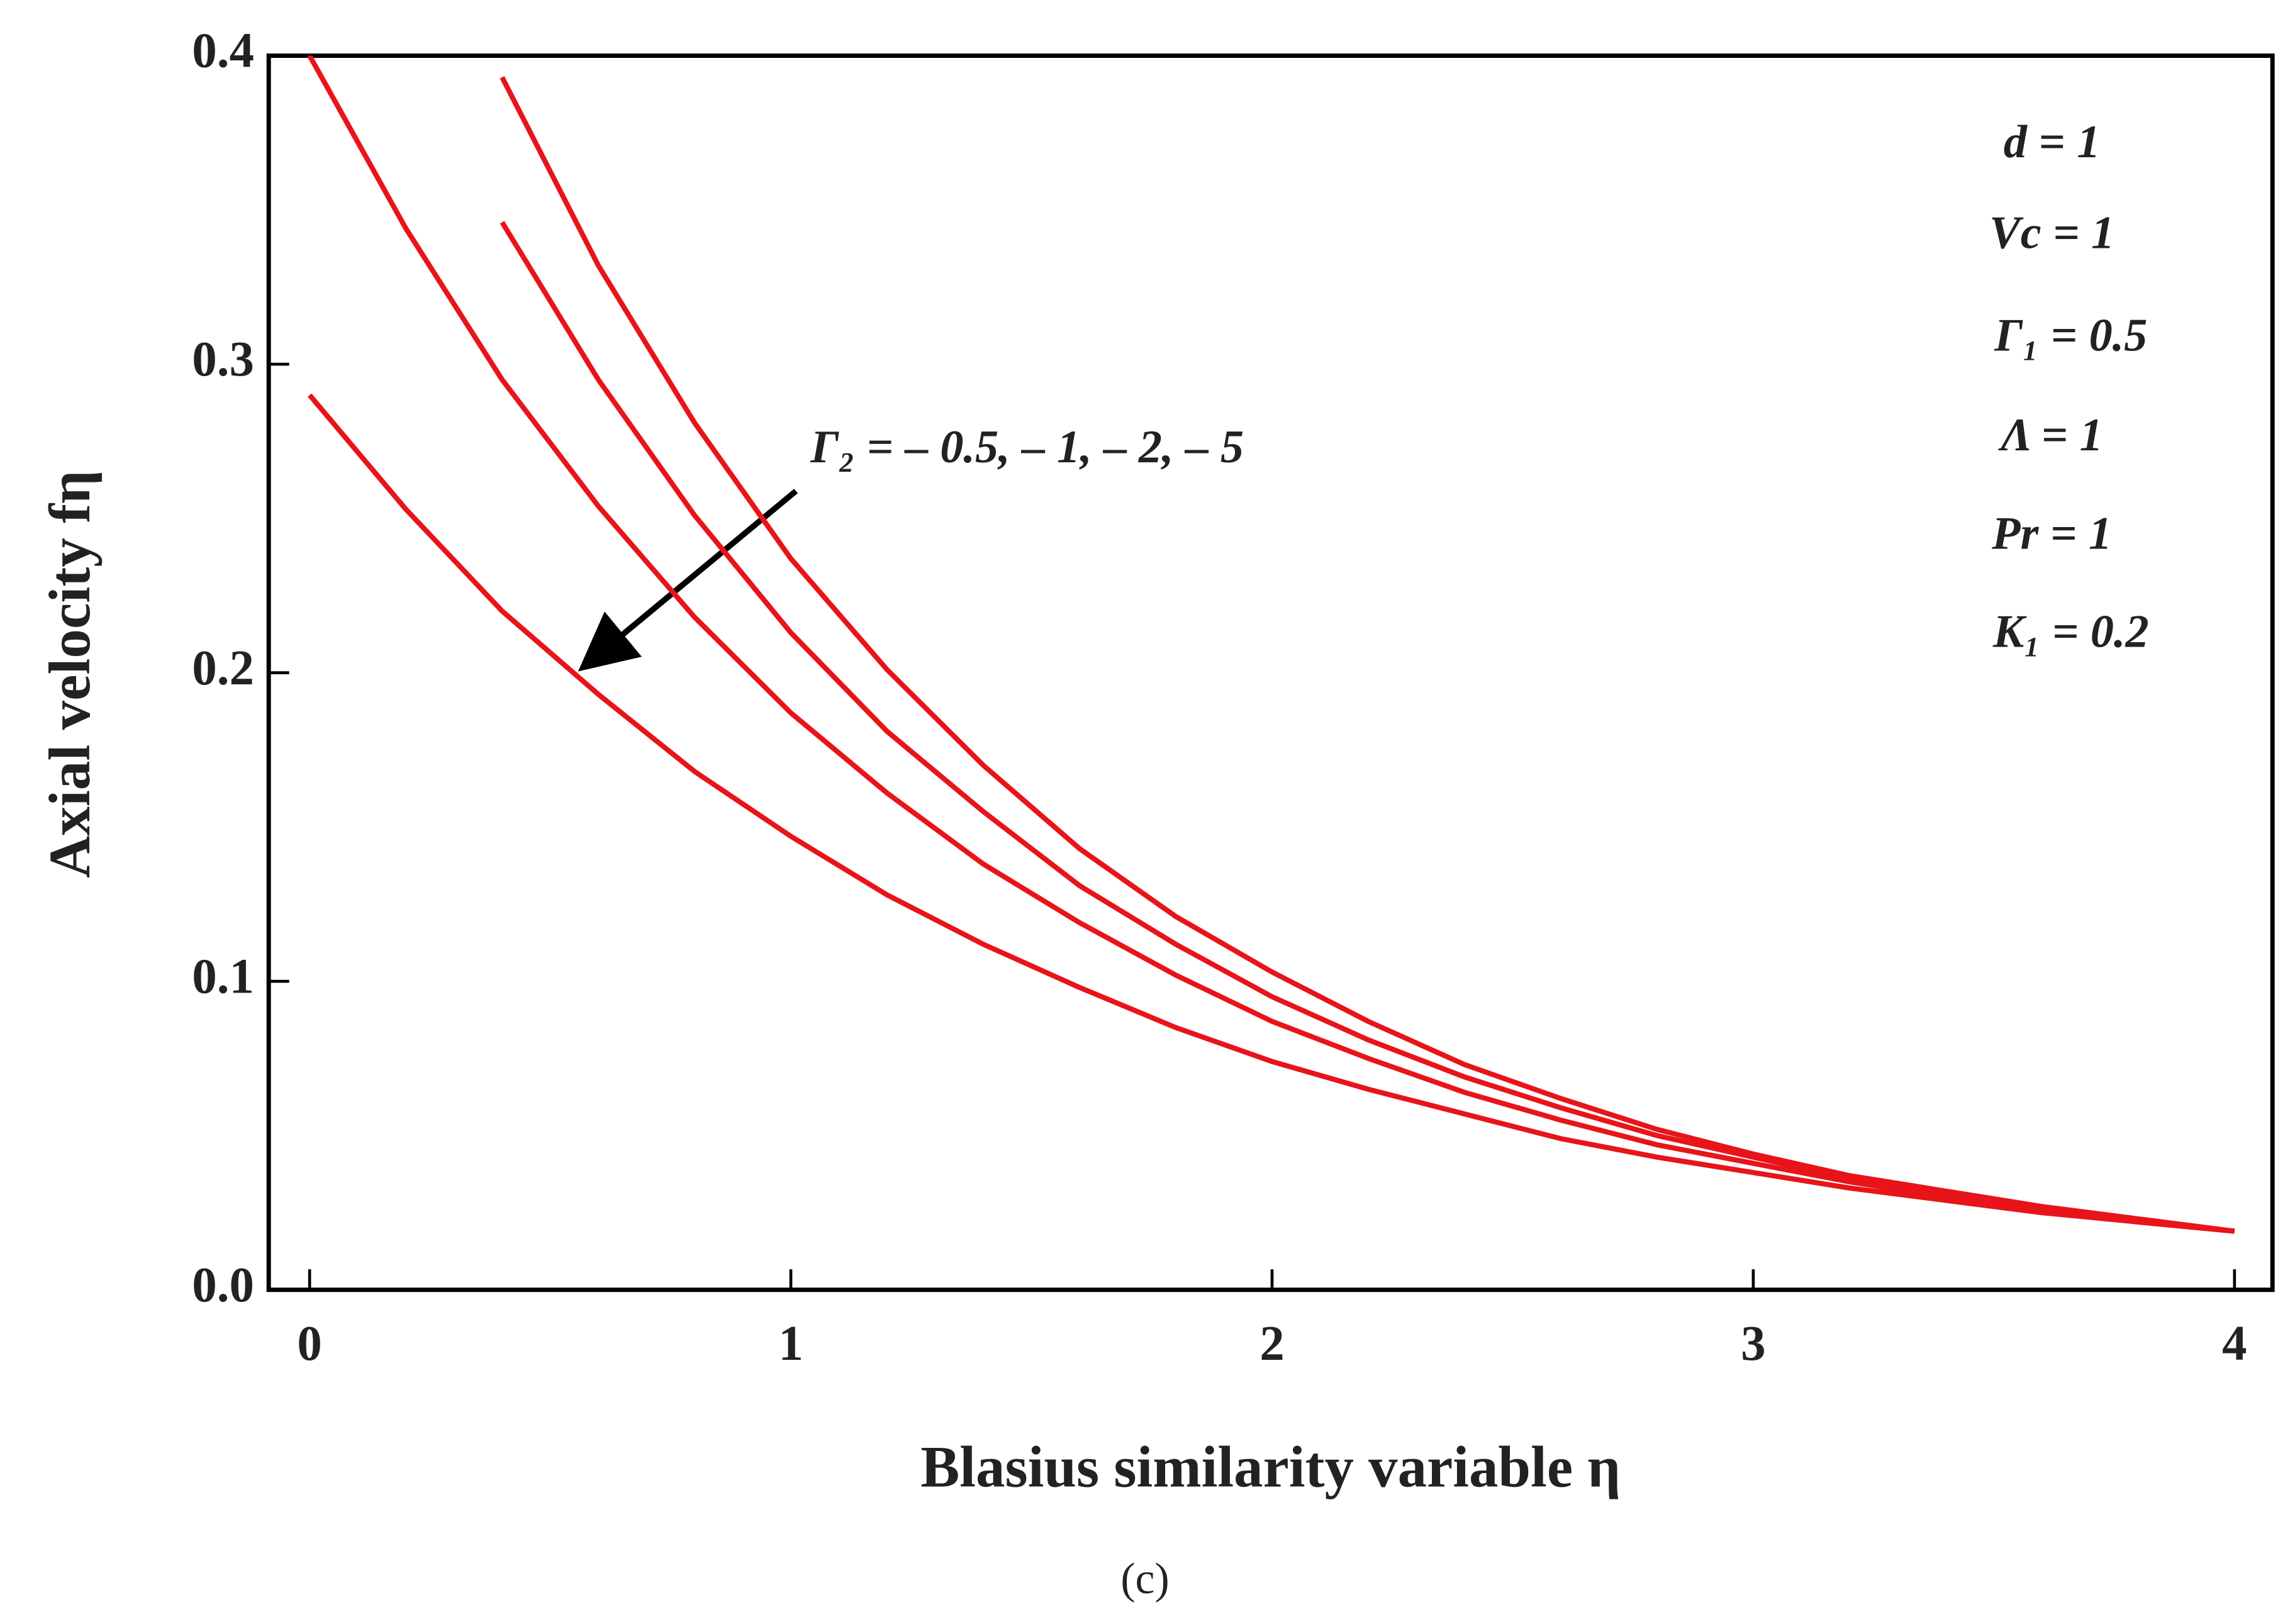 The width and height of the screenshot is (2290, 1624). What do you see at coordinates (688, 580) in the screenshot?
I see `arrow` at bounding box center [688, 580].